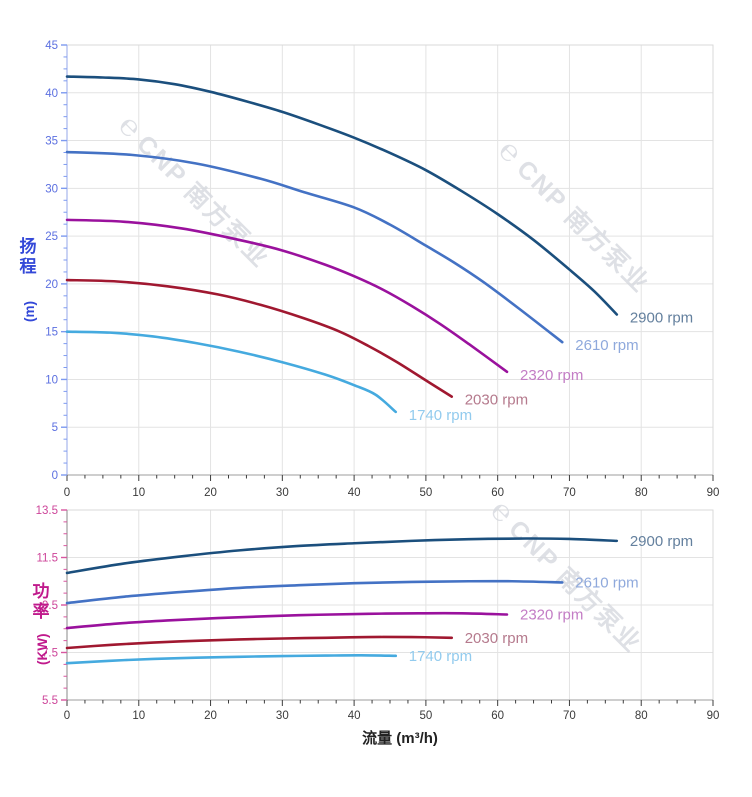 Image resolution: width=752 pixels, height=797 pixels. I want to click on y-axis-title-char: 程, so click(28, 266).